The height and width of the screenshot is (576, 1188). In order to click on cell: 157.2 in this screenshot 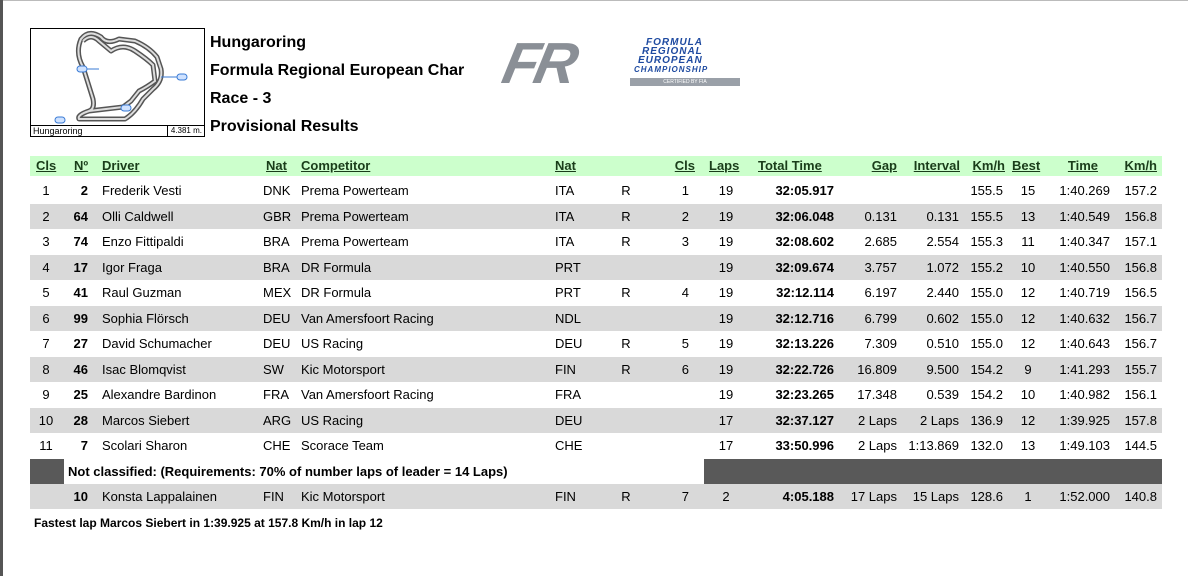, I will do `click(1140, 190)`.